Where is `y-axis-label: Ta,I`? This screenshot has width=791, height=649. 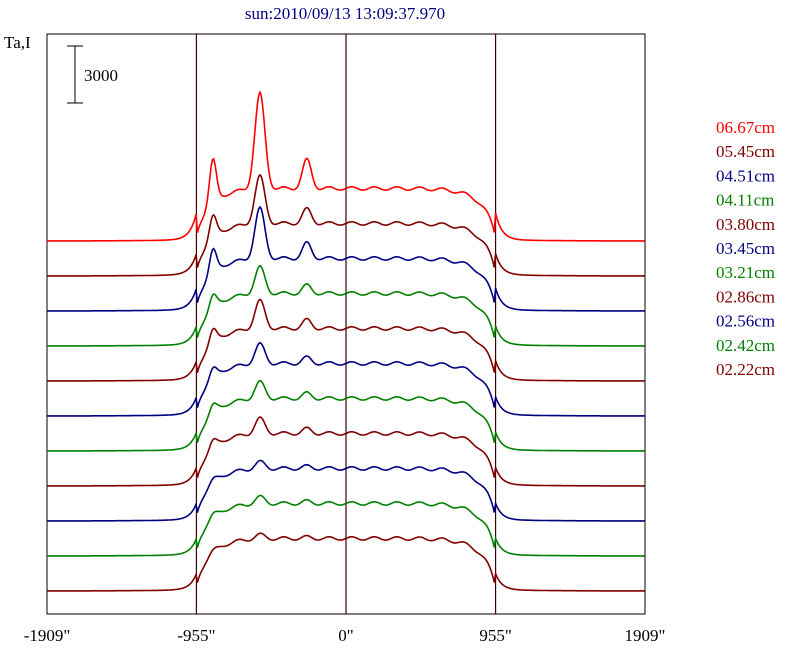
y-axis-label: Ta,I is located at coordinates (17, 42).